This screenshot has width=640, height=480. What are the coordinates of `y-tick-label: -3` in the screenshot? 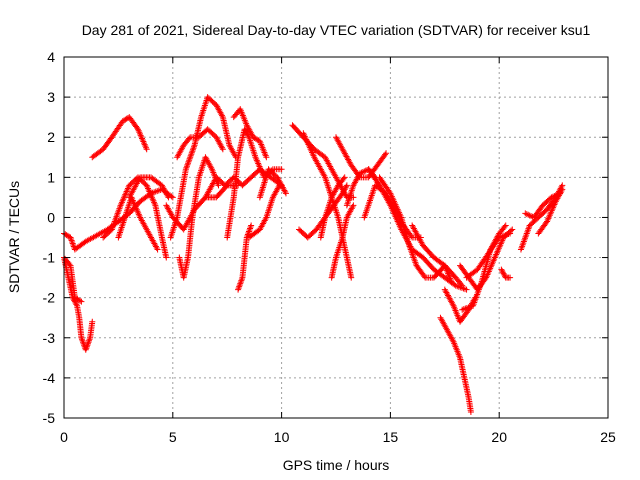 It's located at (49, 338).